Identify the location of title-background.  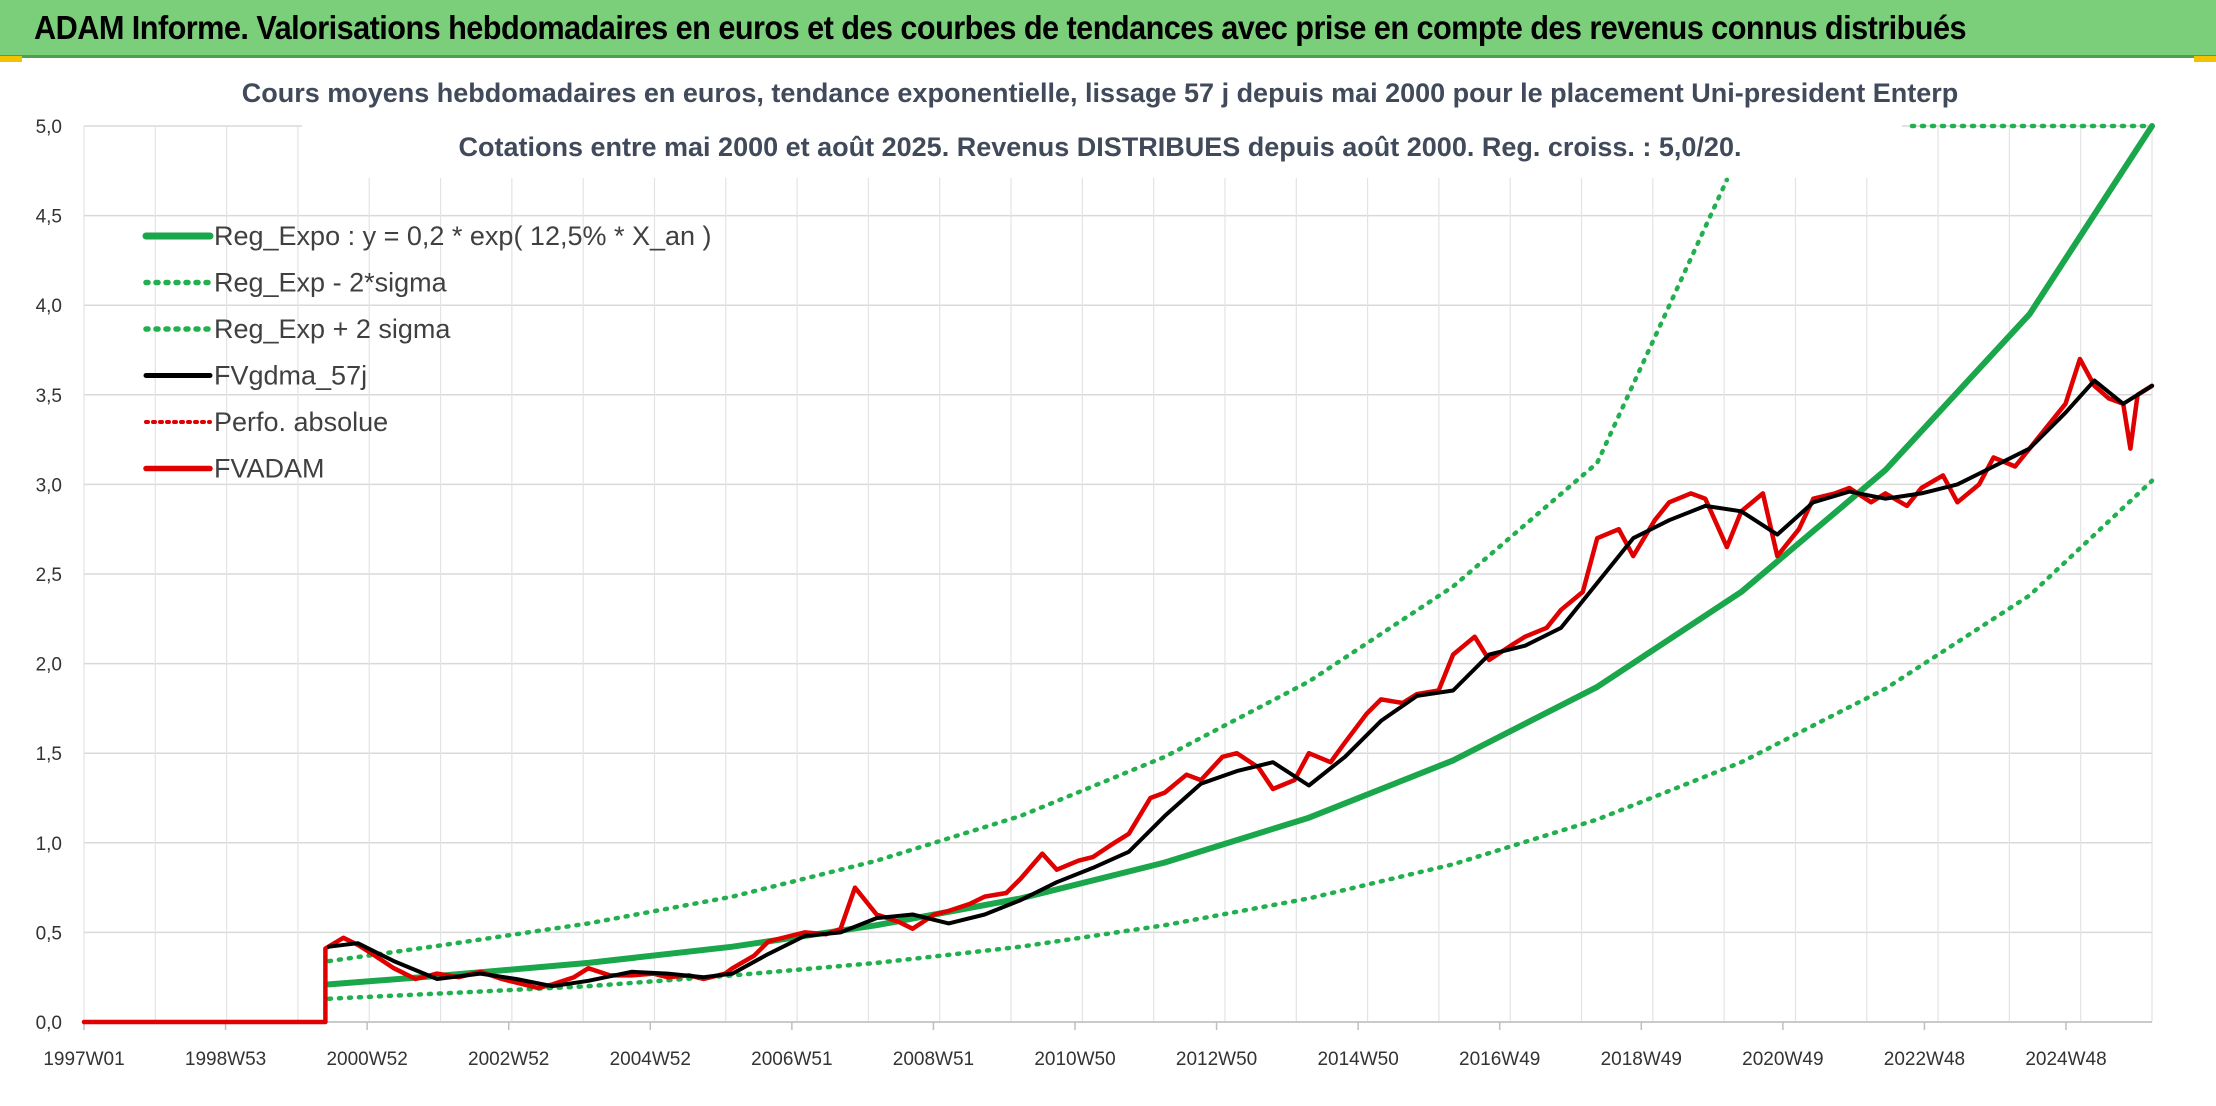
(1102, 118).